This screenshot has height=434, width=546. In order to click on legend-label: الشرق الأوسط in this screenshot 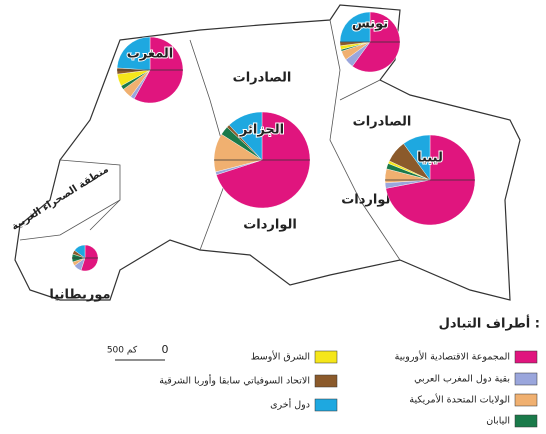, I will do `click(280, 357)`.